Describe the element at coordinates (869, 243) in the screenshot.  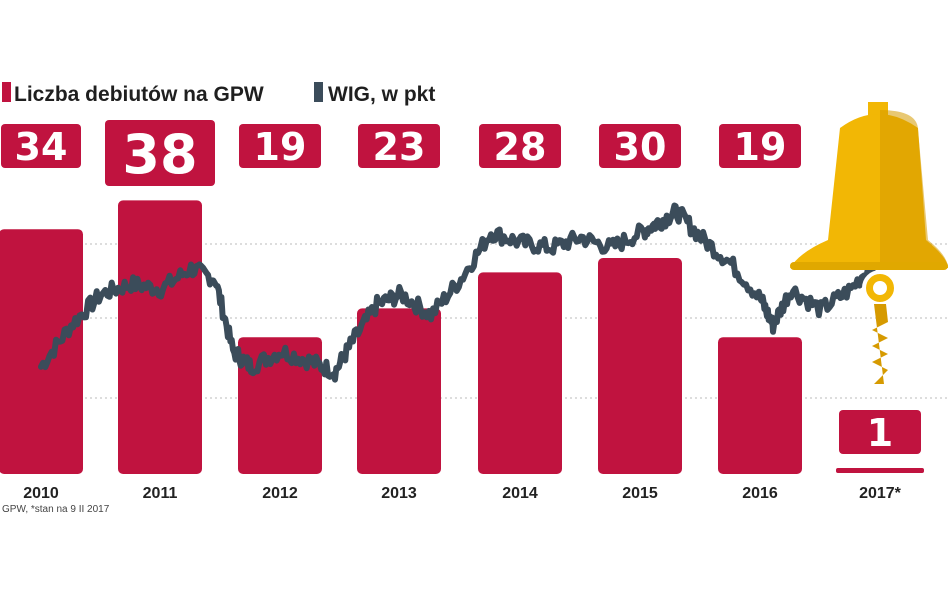
I see `bell-icon` at that location.